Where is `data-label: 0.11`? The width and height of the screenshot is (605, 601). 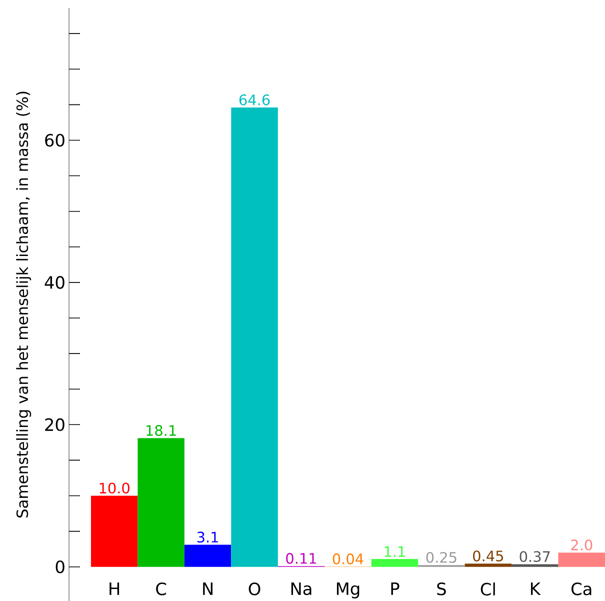 data-label: 0.11 is located at coordinates (301, 558).